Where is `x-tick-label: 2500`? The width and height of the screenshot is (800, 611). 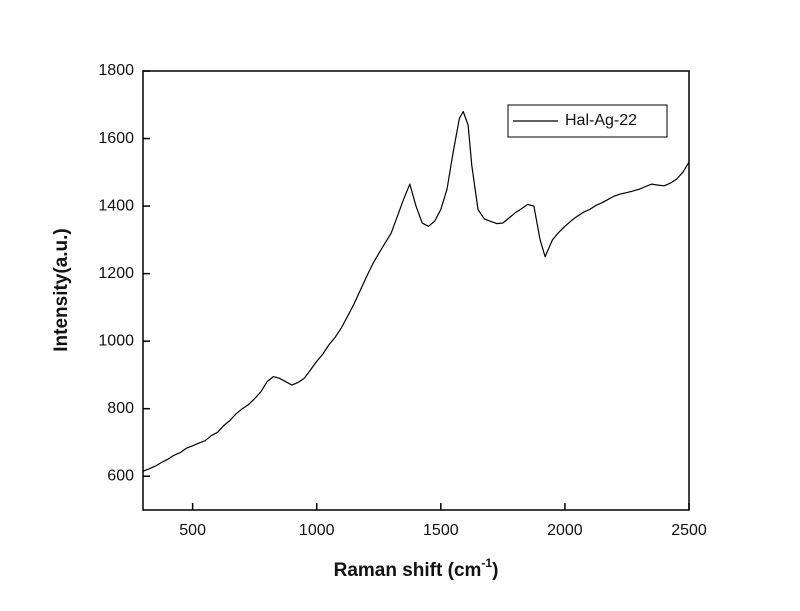 x-tick-label: 2500 is located at coordinates (689, 530).